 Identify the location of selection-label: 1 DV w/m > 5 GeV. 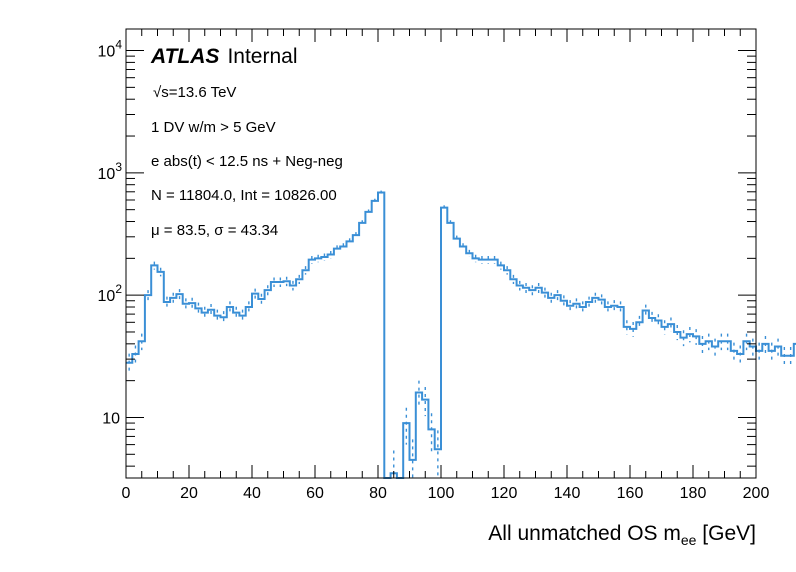
(213, 127).